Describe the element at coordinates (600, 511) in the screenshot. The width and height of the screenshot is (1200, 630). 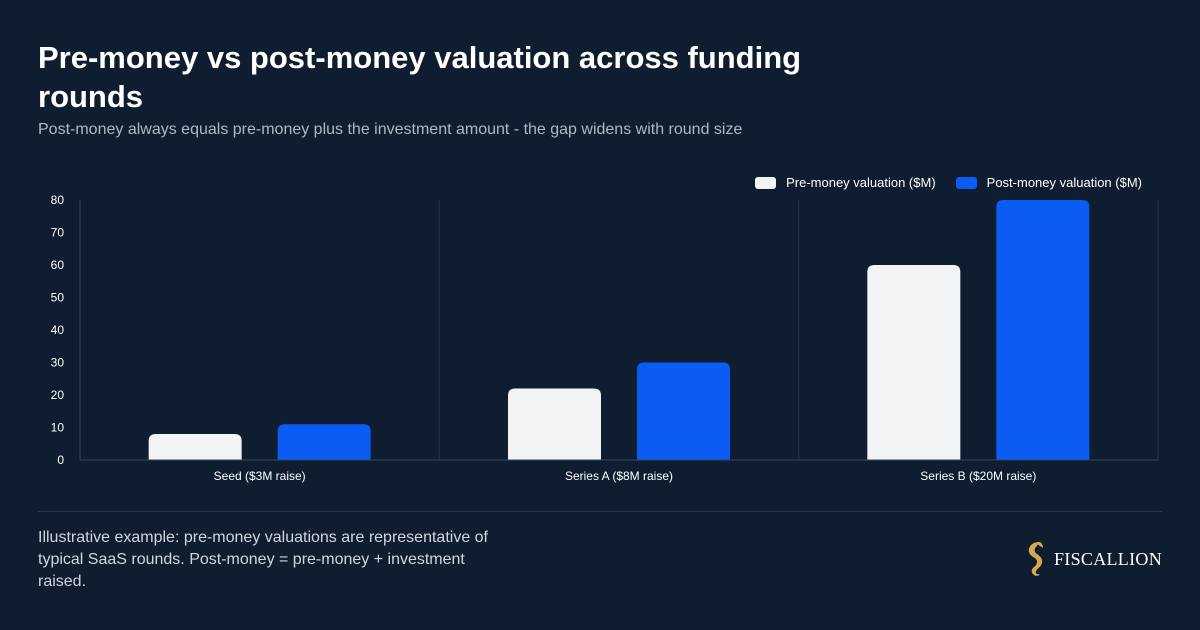
I see `footer-divider` at that location.